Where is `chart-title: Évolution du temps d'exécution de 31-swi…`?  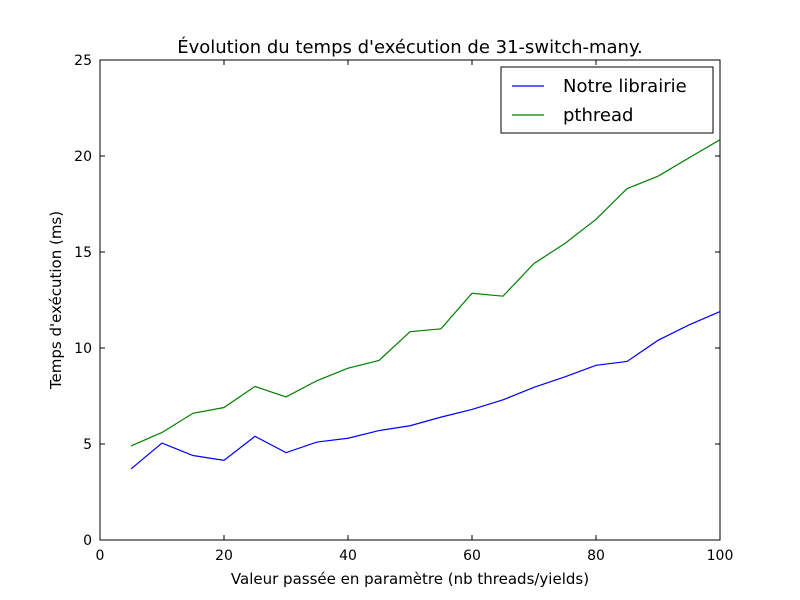
chart-title: Évolution du temps d'exécution de 31-swi… is located at coordinates (410, 47).